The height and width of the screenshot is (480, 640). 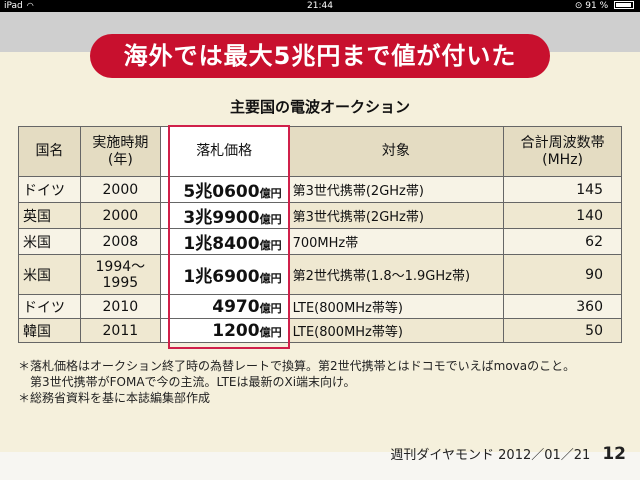 What do you see at coordinates (562, 189) in the screenshot?
I see `cell-freq: 145` at bounding box center [562, 189].